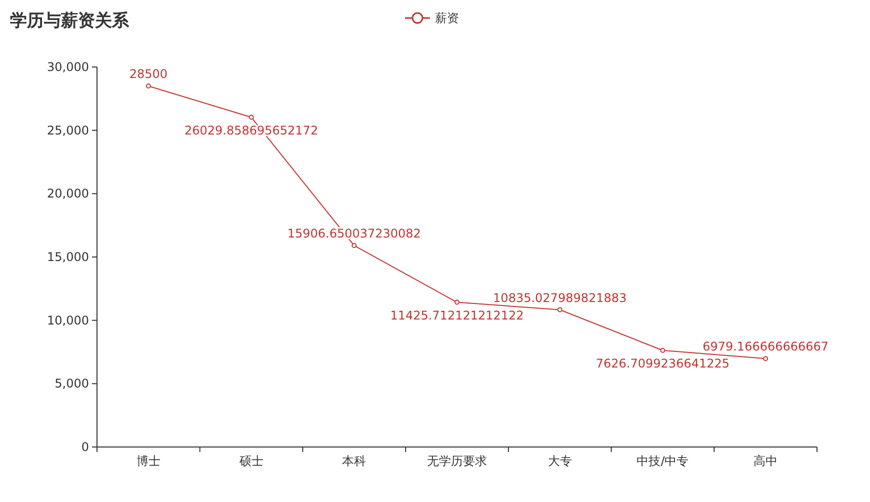 The image size is (870, 502). What do you see at coordinates (148, 74) in the screenshot?
I see `data-label: 28500` at bounding box center [148, 74].